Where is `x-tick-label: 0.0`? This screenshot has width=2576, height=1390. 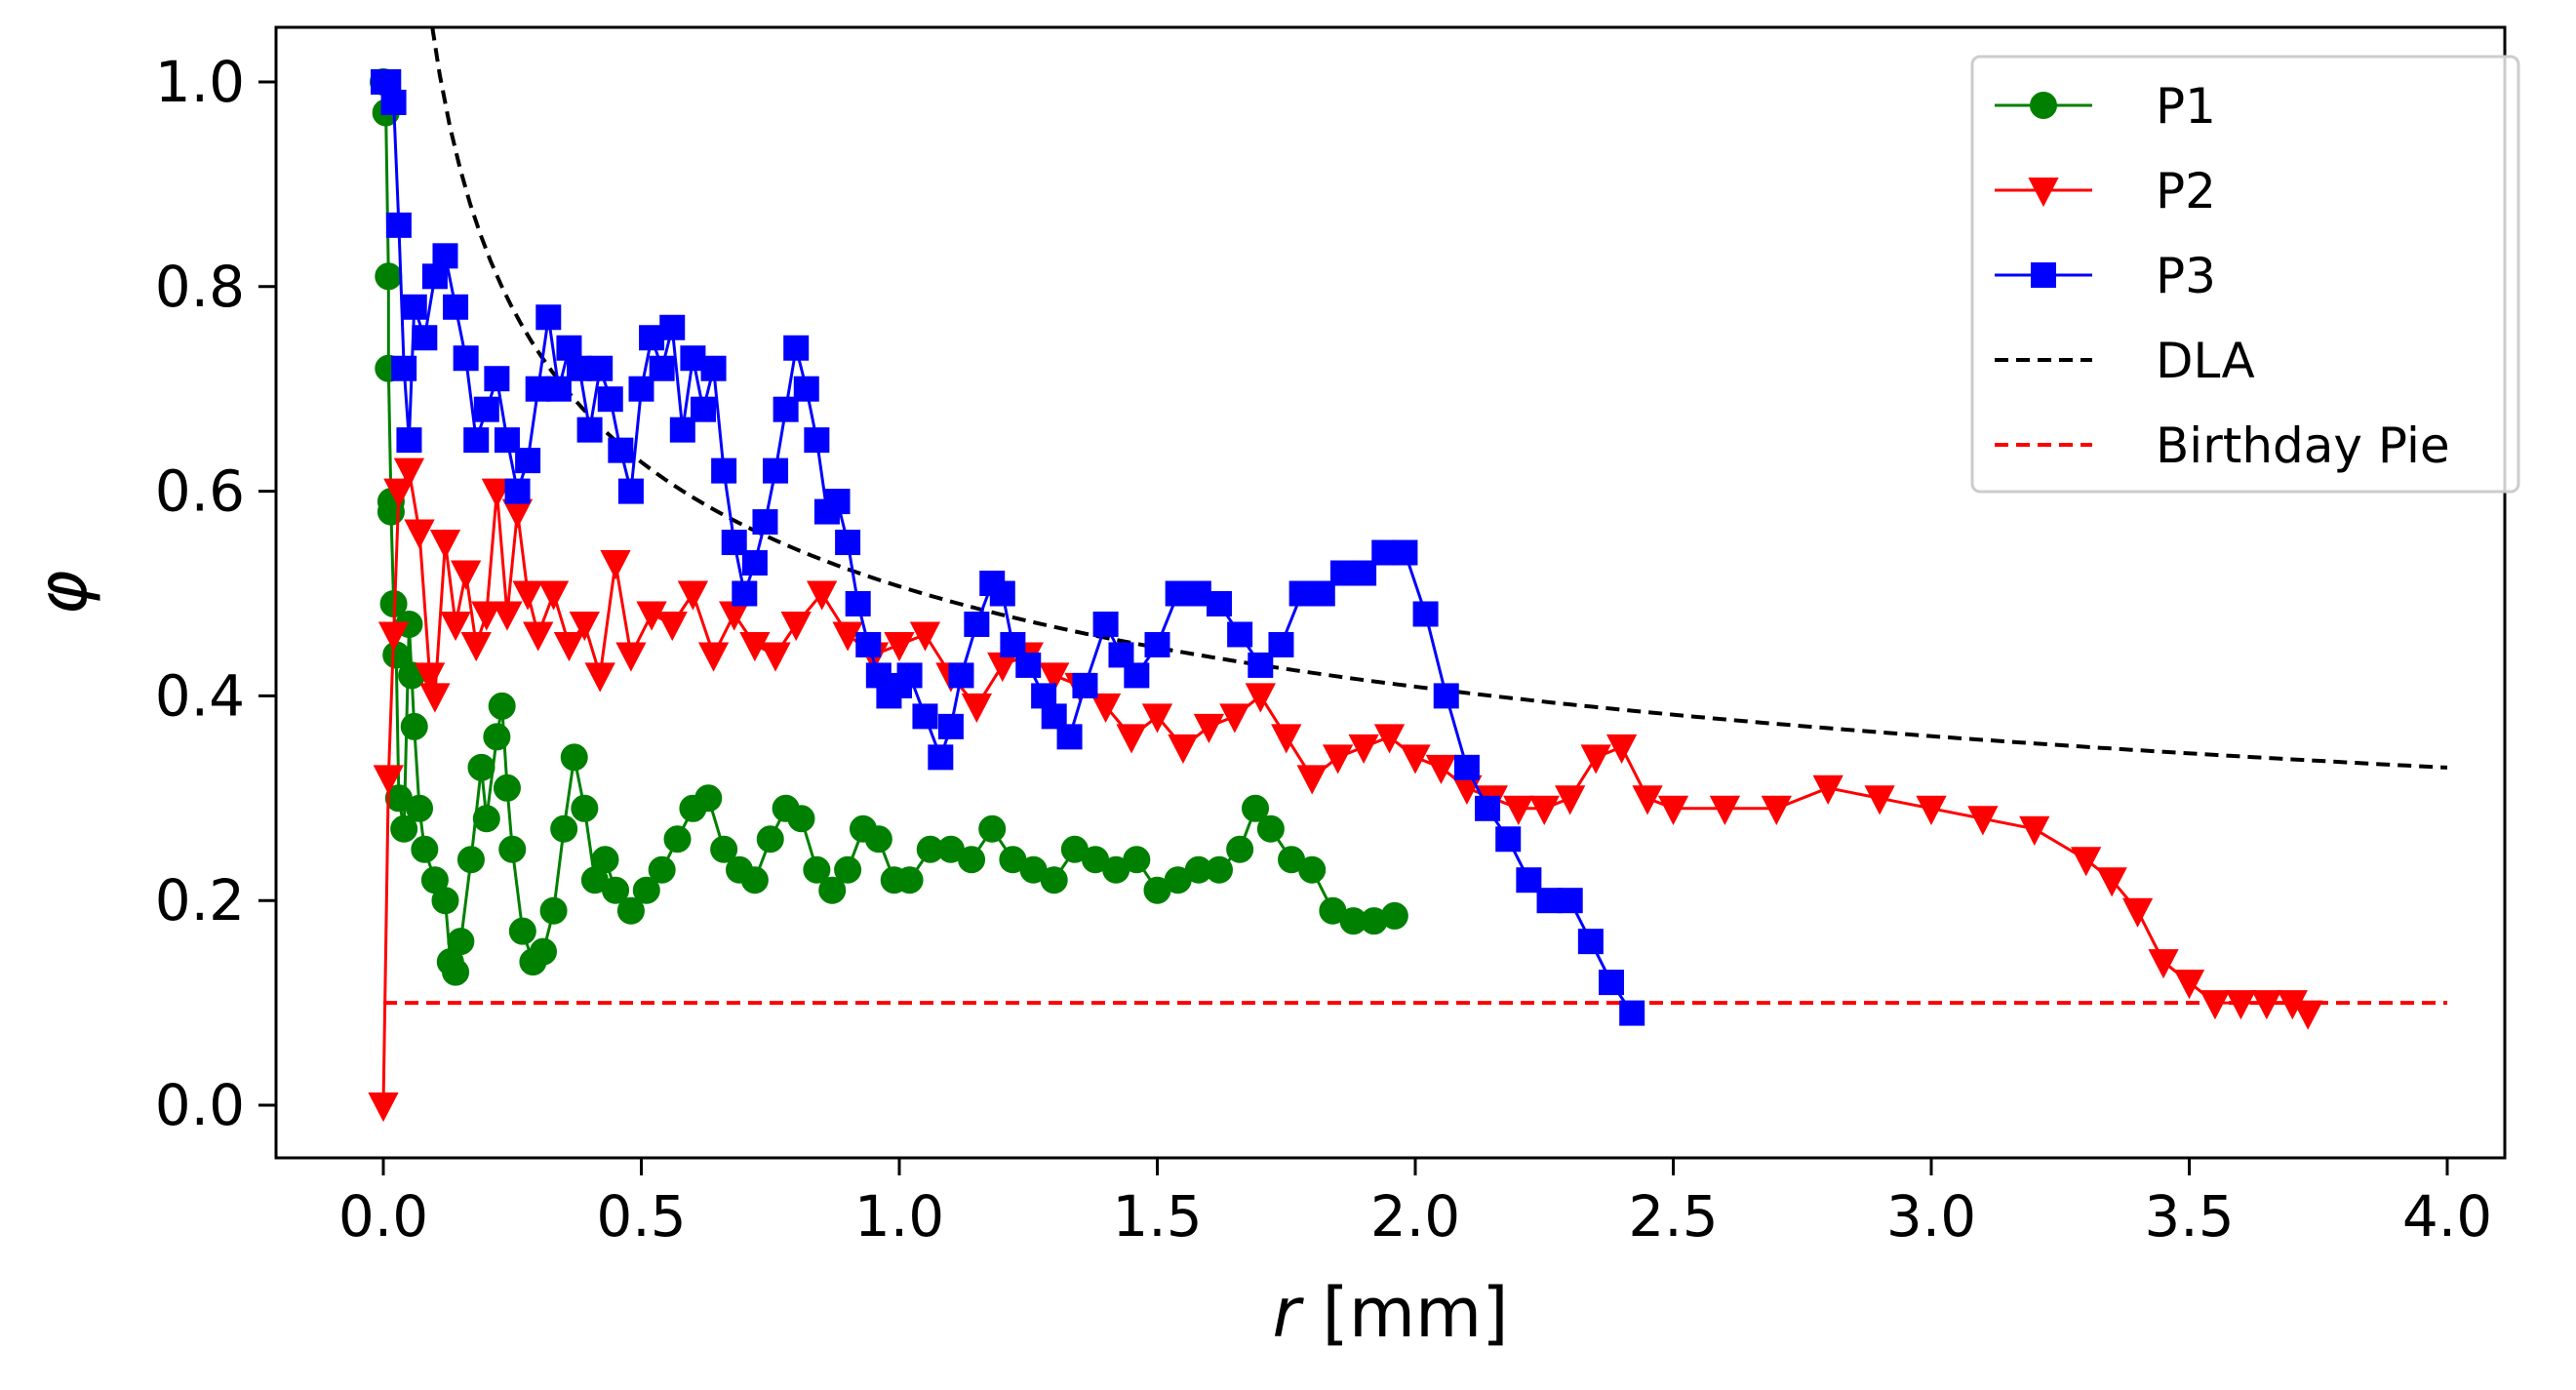
x-tick-label: 0.0 is located at coordinates (383, 1217).